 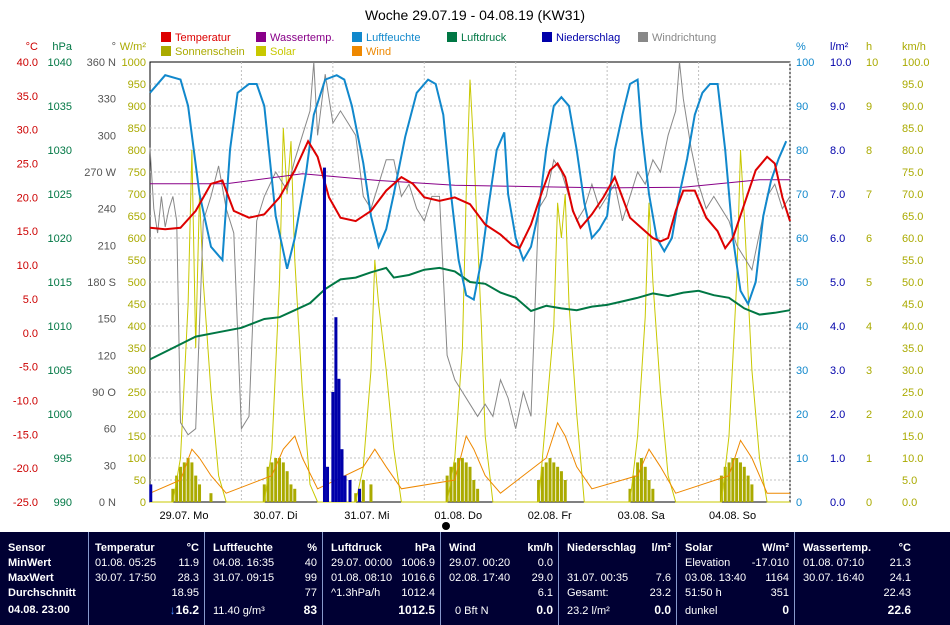 I want to click on tick-label-left: -10.0, so click(x=25, y=401).